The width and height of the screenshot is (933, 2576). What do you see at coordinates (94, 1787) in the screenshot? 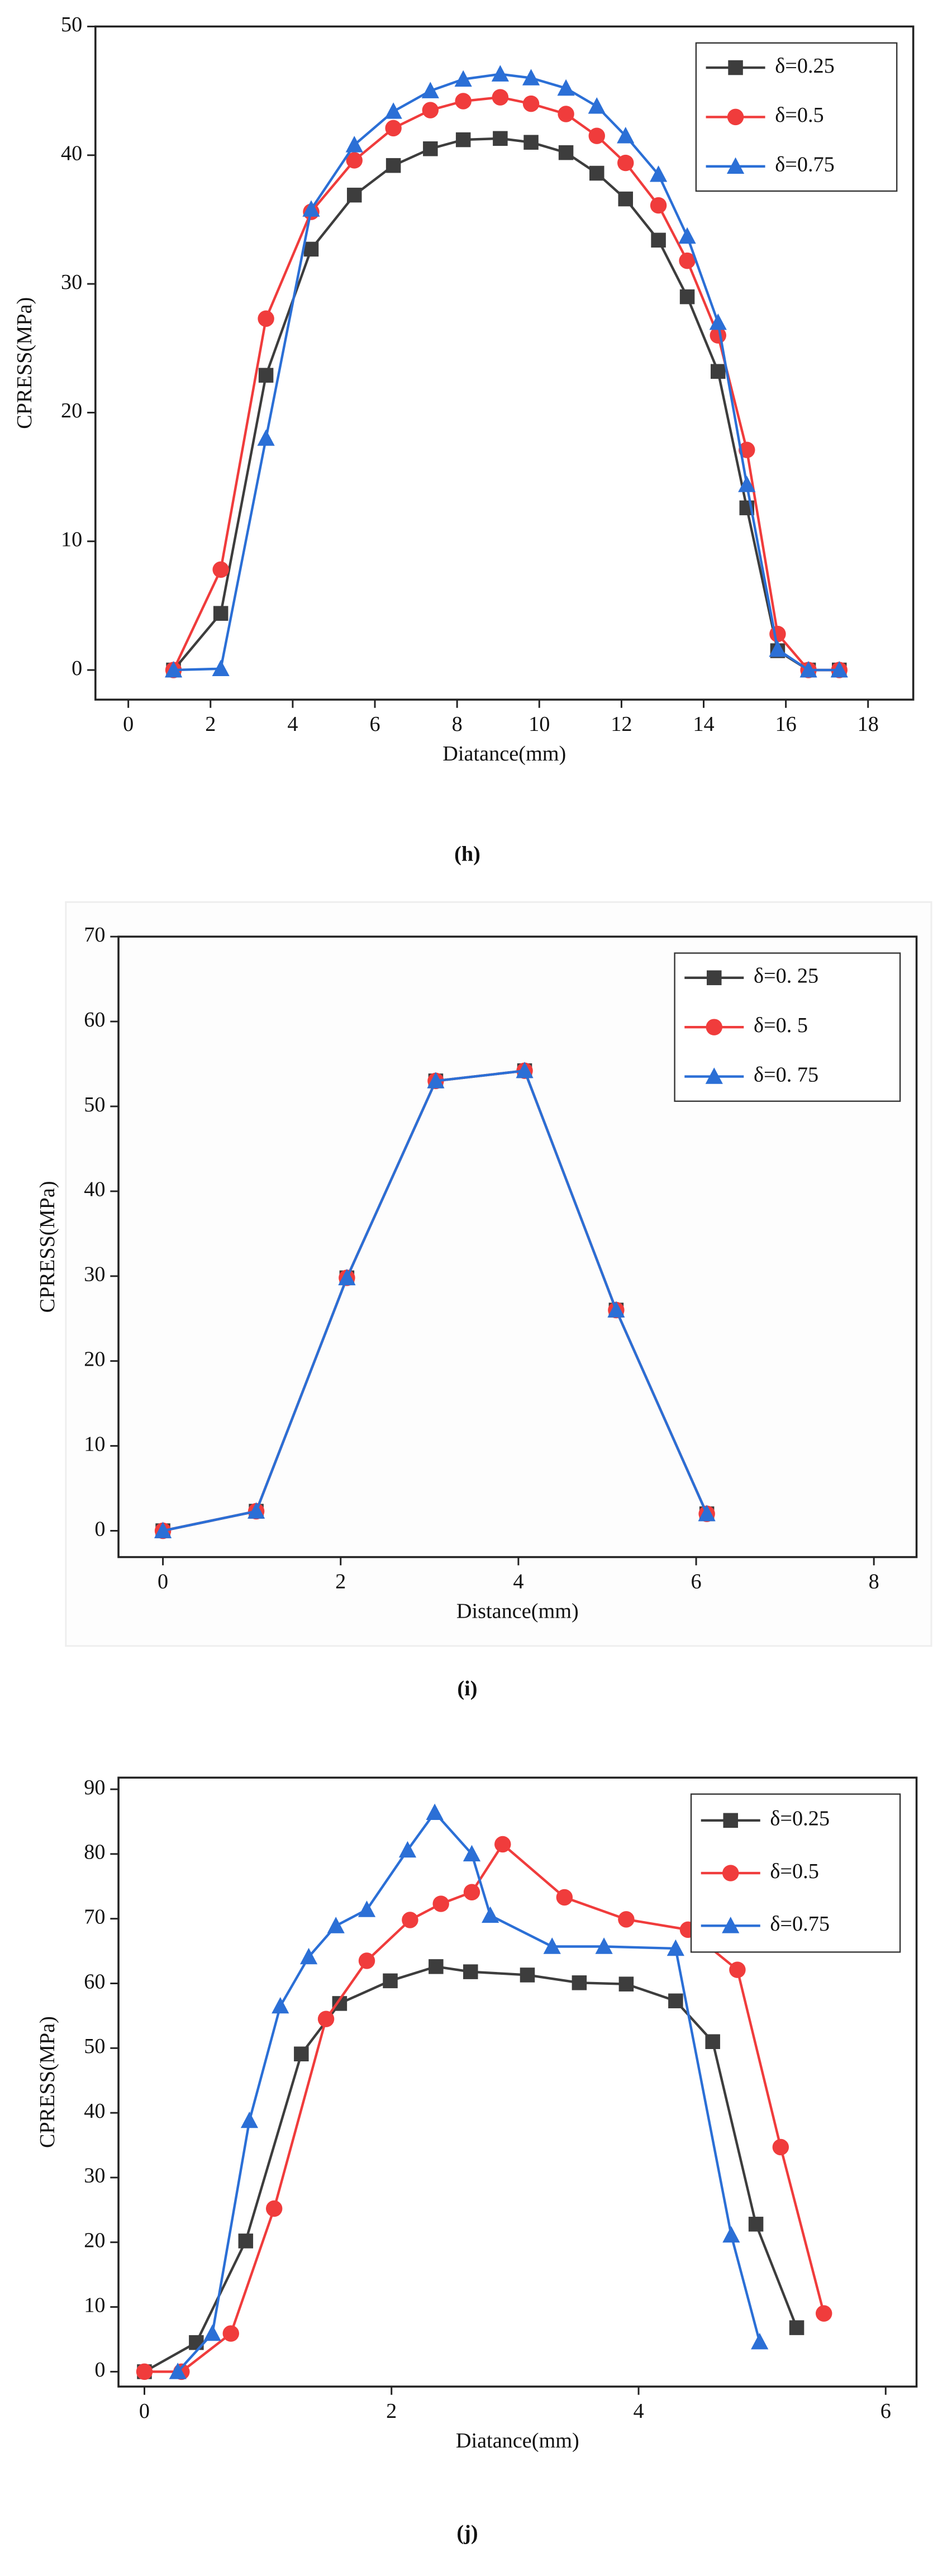
I see `y-tick-label: 90` at bounding box center [94, 1787].